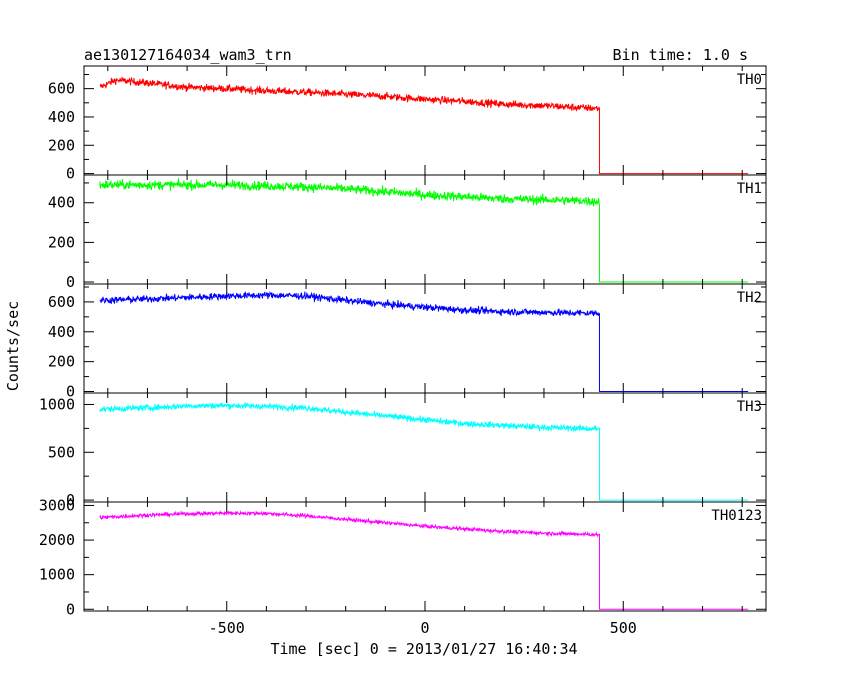  Describe the element at coordinates (424, 341) in the screenshot. I see `series-line-th2` at that location.